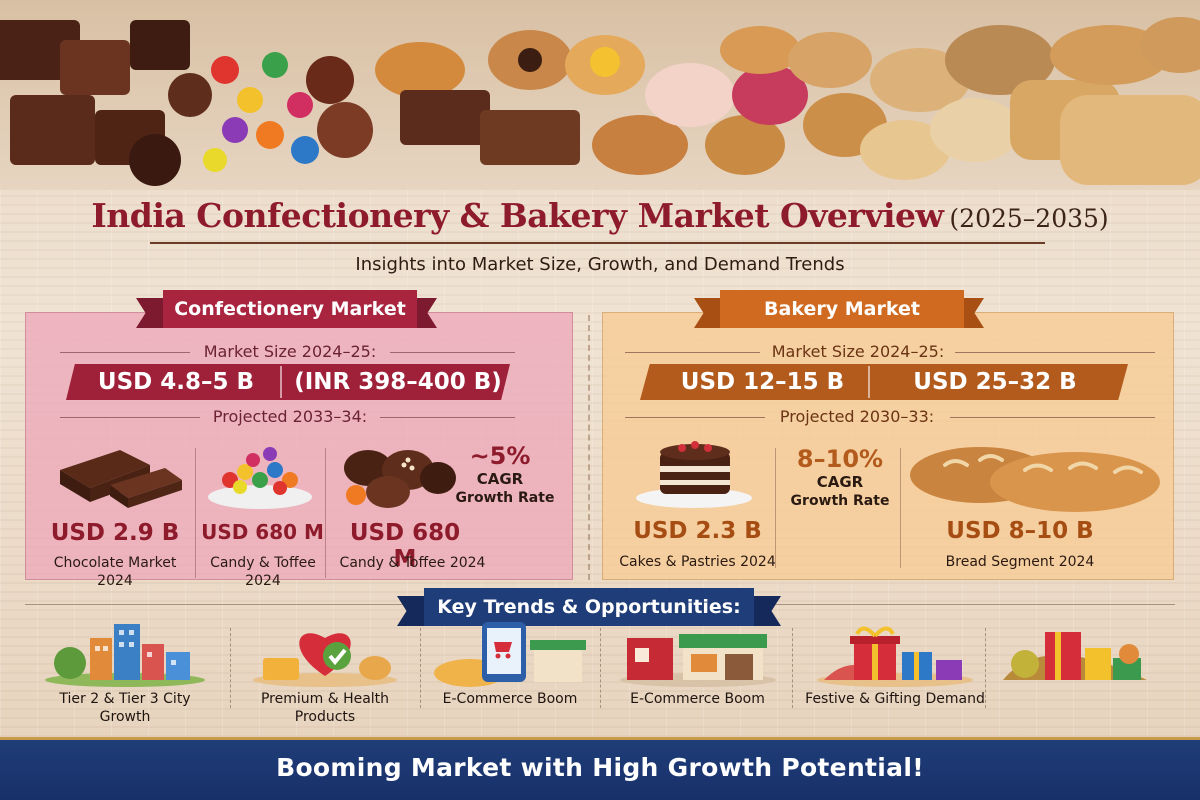 The width and height of the screenshot is (1200, 800). I want to click on chocolate-bar-icon, so click(121, 479).